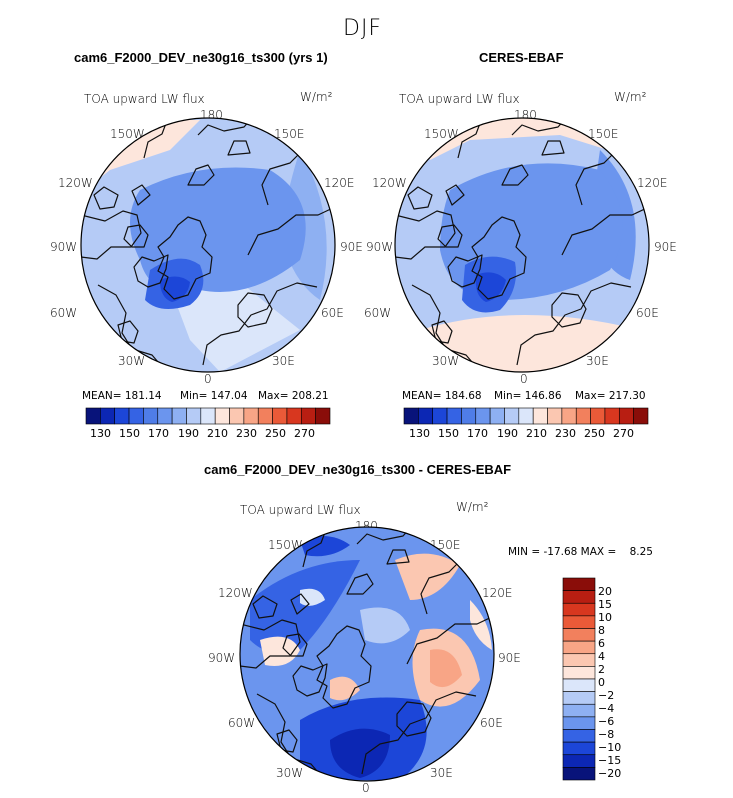  Describe the element at coordinates (448, 433) in the screenshot. I see `cbar2-tick: 150` at that location.